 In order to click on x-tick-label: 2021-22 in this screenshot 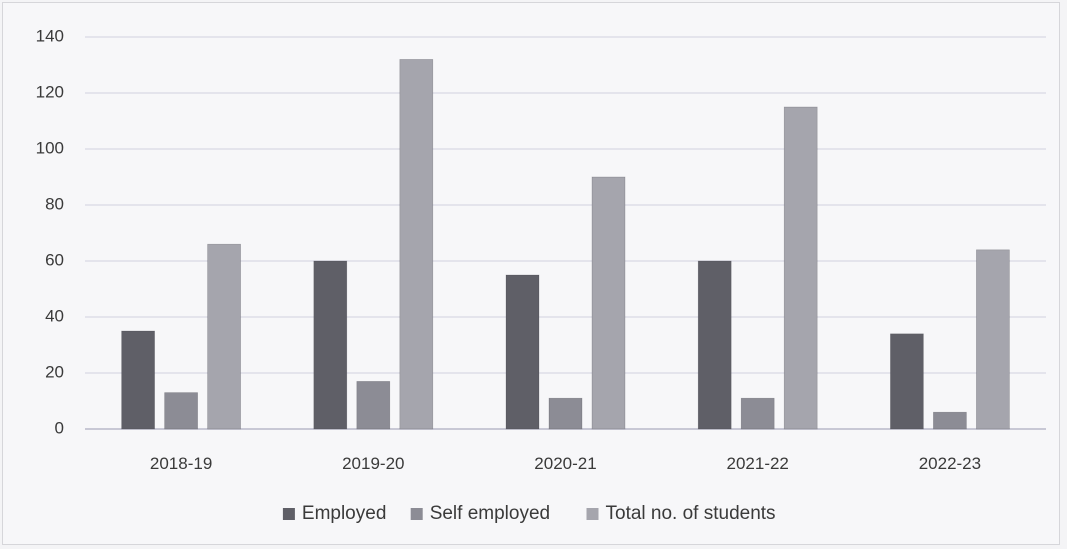, I will do `click(758, 463)`.